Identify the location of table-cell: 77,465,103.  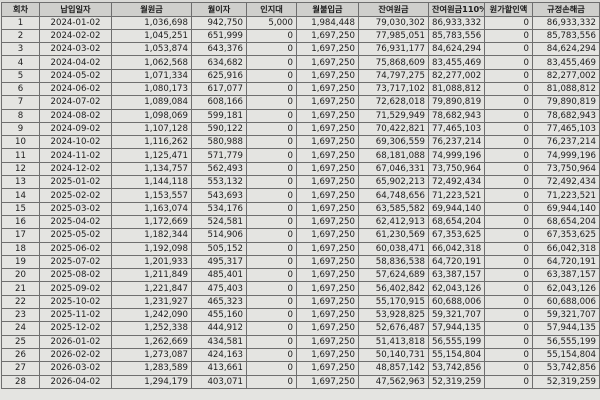
(566, 129).